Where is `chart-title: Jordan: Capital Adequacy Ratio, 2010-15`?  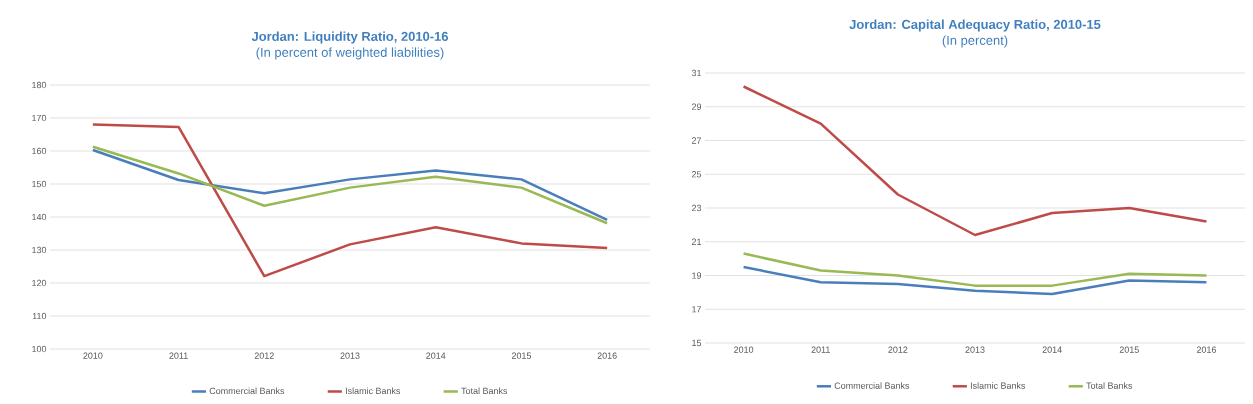
chart-title: Jordan: Capital Adequacy Ratio, 2010-15 is located at coordinates (975, 25).